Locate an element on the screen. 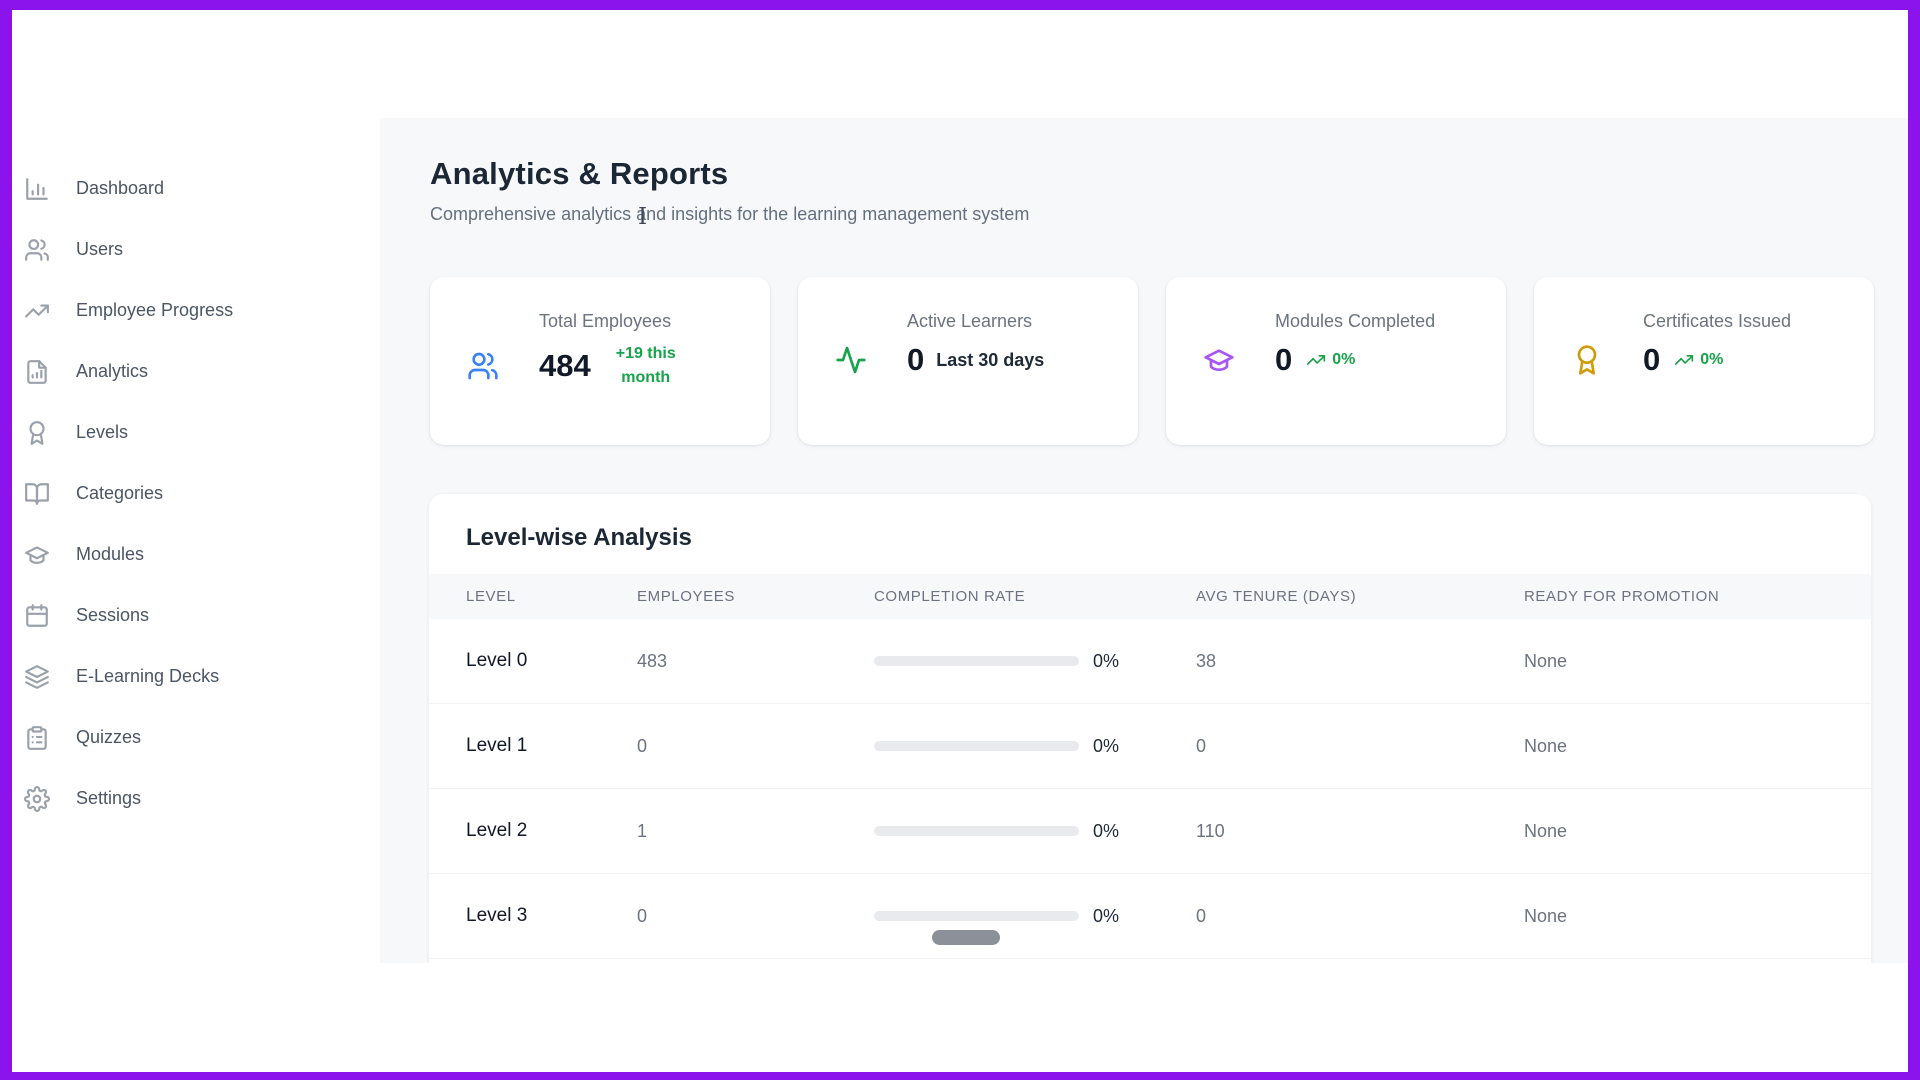  table-row: Level 1 0 0% 0 None is located at coordinates (1150, 746).